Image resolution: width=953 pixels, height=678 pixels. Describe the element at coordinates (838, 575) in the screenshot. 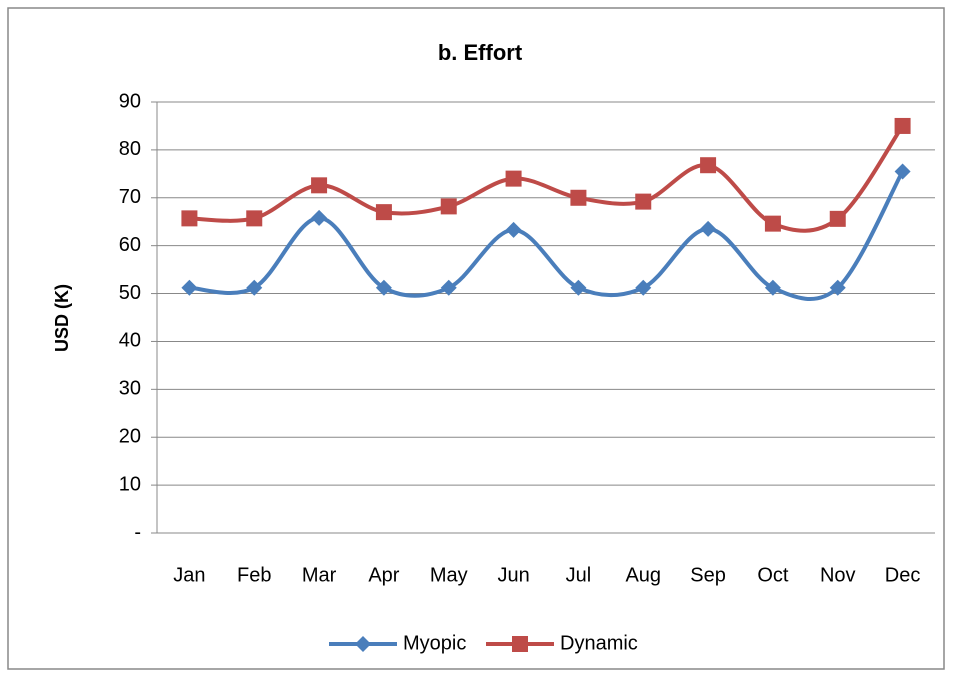

I see `x-tick-label: Nov` at that location.